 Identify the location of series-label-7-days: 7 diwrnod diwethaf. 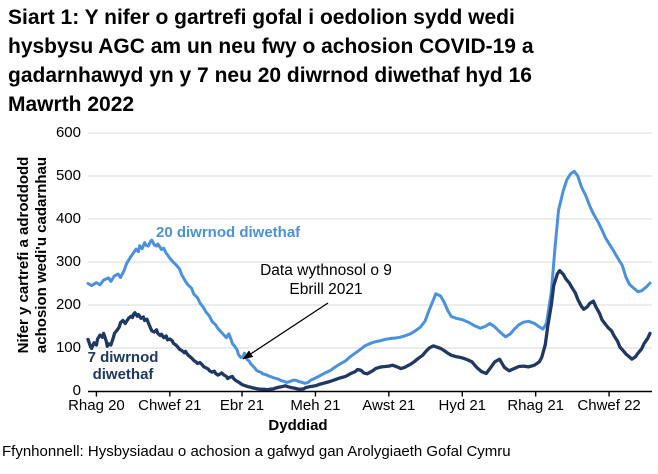
(123, 366).